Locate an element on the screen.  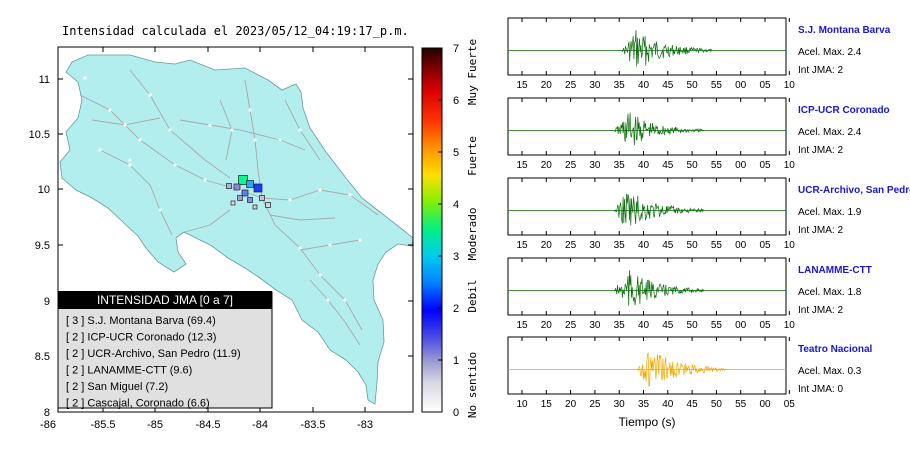
map-y-tick-label: 8 is located at coordinates (47, 413).